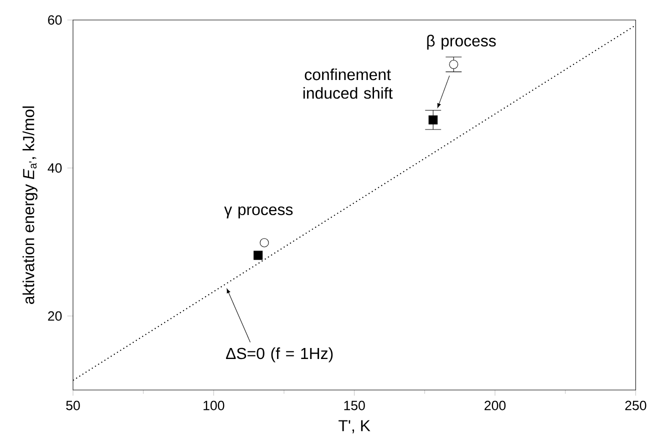 The image size is (650, 445). I want to click on x-tick-label: 250, so click(635, 405).